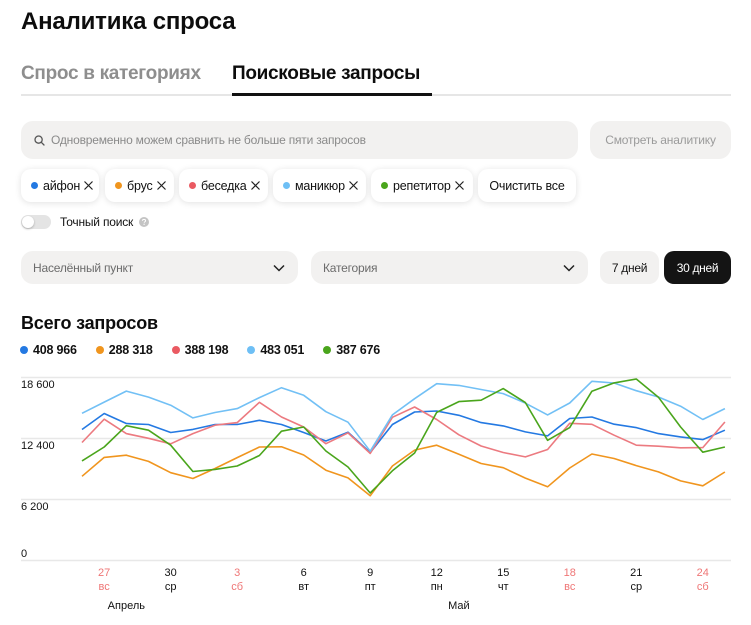 The width and height of the screenshot is (751, 625). Describe the element at coordinates (436, 587) in the screenshot. I see `x-axis-weekday-label: пн` at that location.